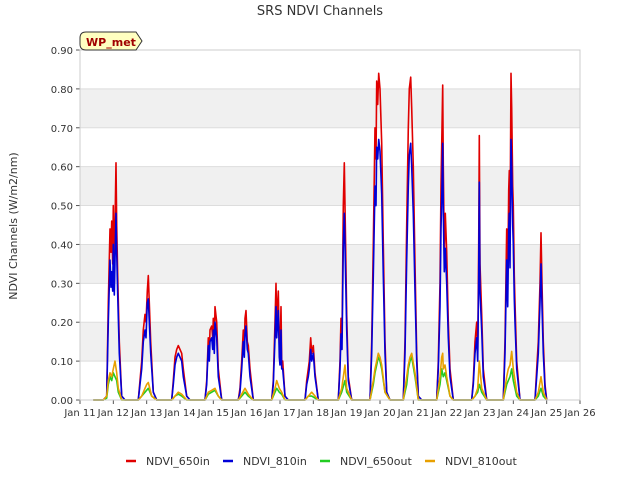  What do you see at coordinates (313, 413) in the screenshot?
I see `x-tick-label: Jan 18` at bounding box center [313, 413].